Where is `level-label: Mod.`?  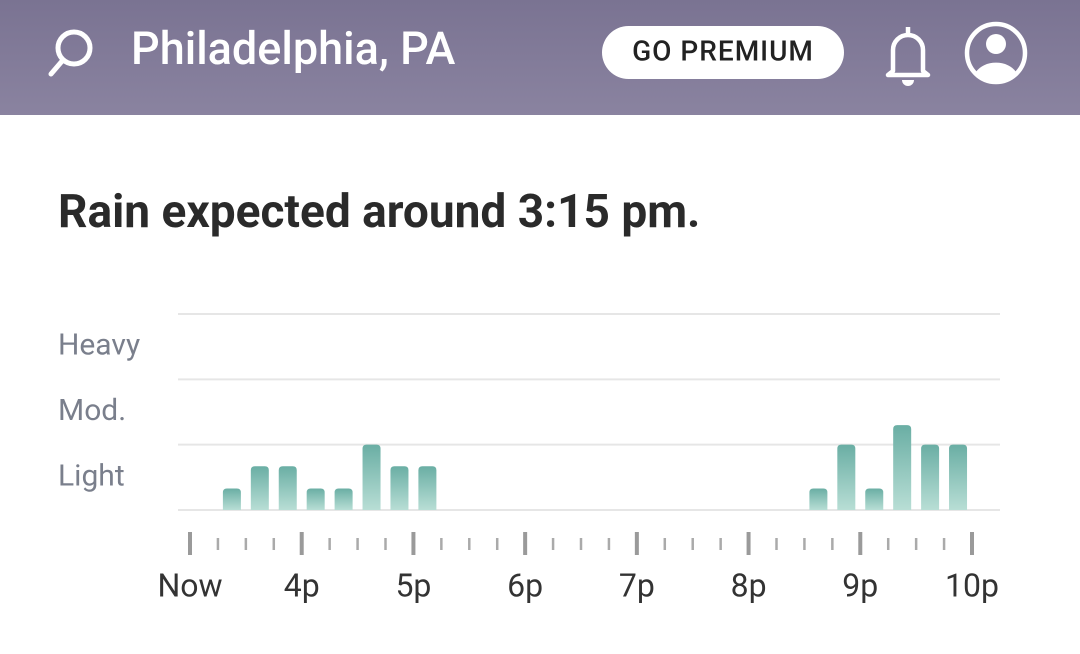 level-label: Mod. is located at coordinates (92, 410).